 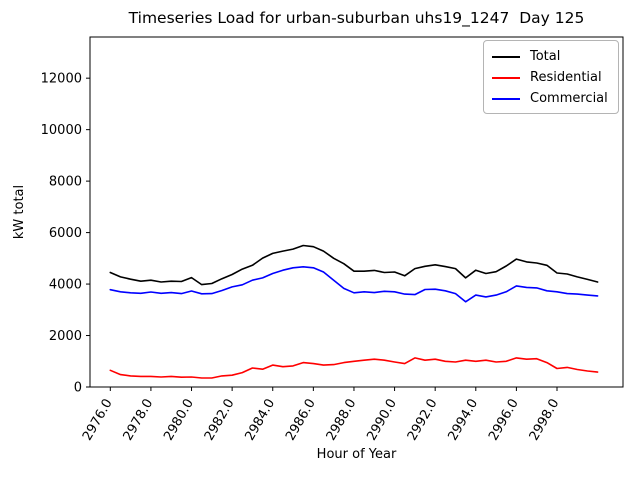 I want to click on y-tick-label: 8000, so click(x=65, y=182).